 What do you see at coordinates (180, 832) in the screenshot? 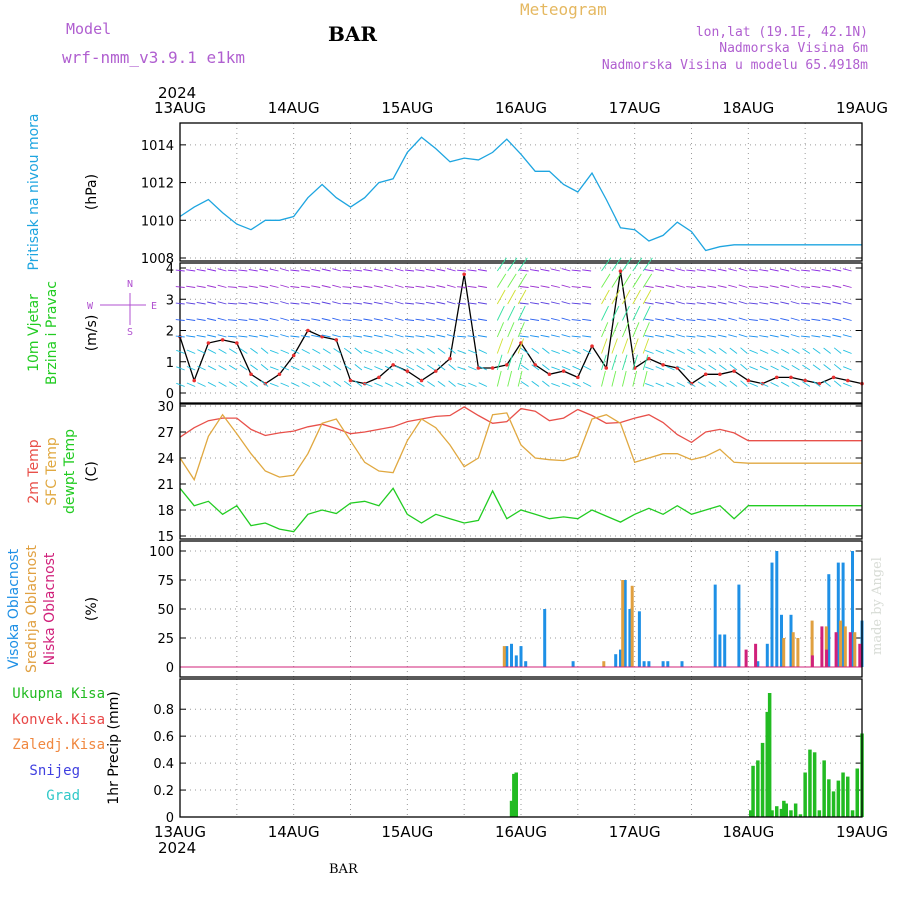
I see `x-tick-label-bottom: 13AUG` at bounding box center [180, 832].